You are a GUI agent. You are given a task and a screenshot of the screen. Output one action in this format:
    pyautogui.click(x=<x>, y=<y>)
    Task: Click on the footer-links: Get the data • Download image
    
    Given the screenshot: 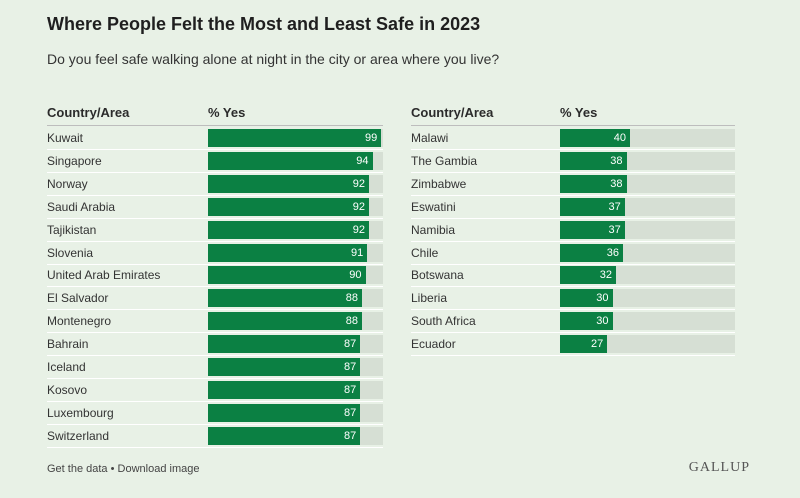 What is the action you would take?
    pyautogui.click(x=123, y=469)
    